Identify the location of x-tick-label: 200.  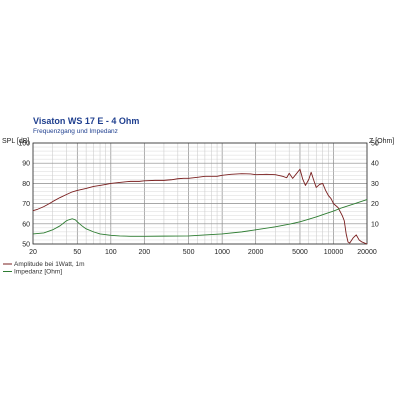
(144, 252).